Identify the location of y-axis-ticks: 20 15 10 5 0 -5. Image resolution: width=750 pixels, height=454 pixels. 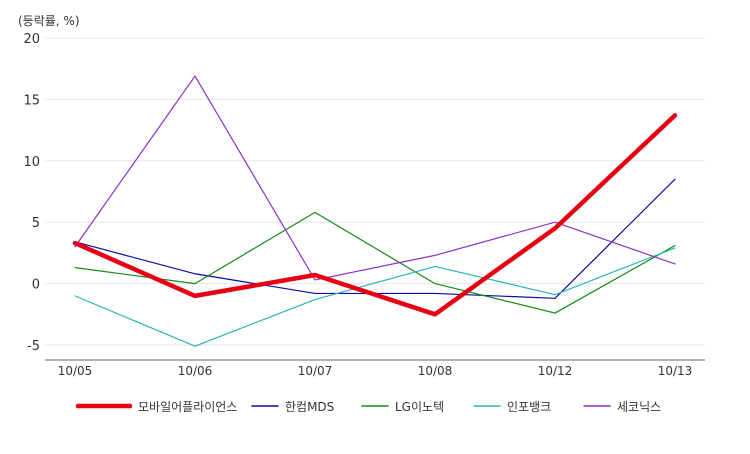
(31, 193).